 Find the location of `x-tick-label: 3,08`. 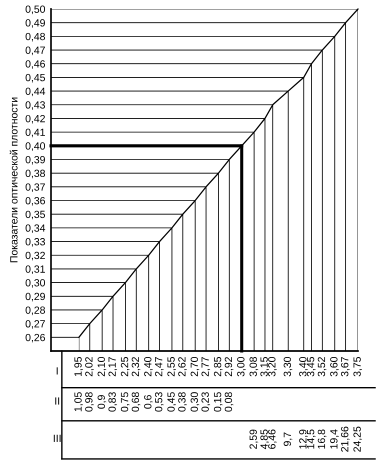

x-tick-label: 3,08 is located at coordinates (254, 366).